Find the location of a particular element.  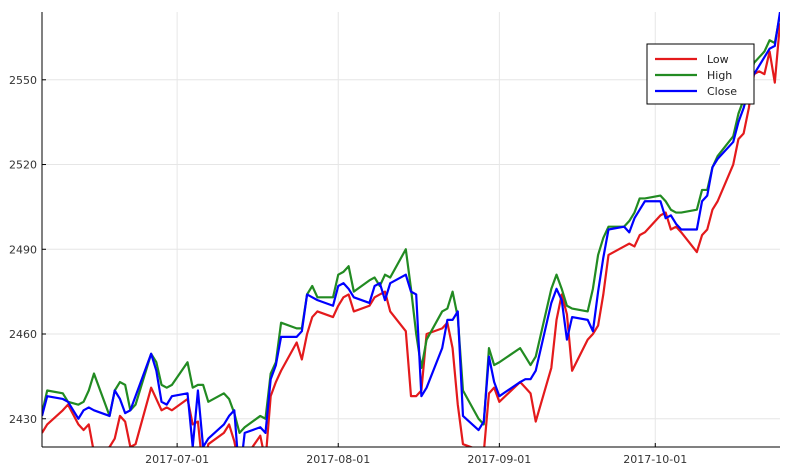

legend-label-high: High is located at coordinates (719, 75).